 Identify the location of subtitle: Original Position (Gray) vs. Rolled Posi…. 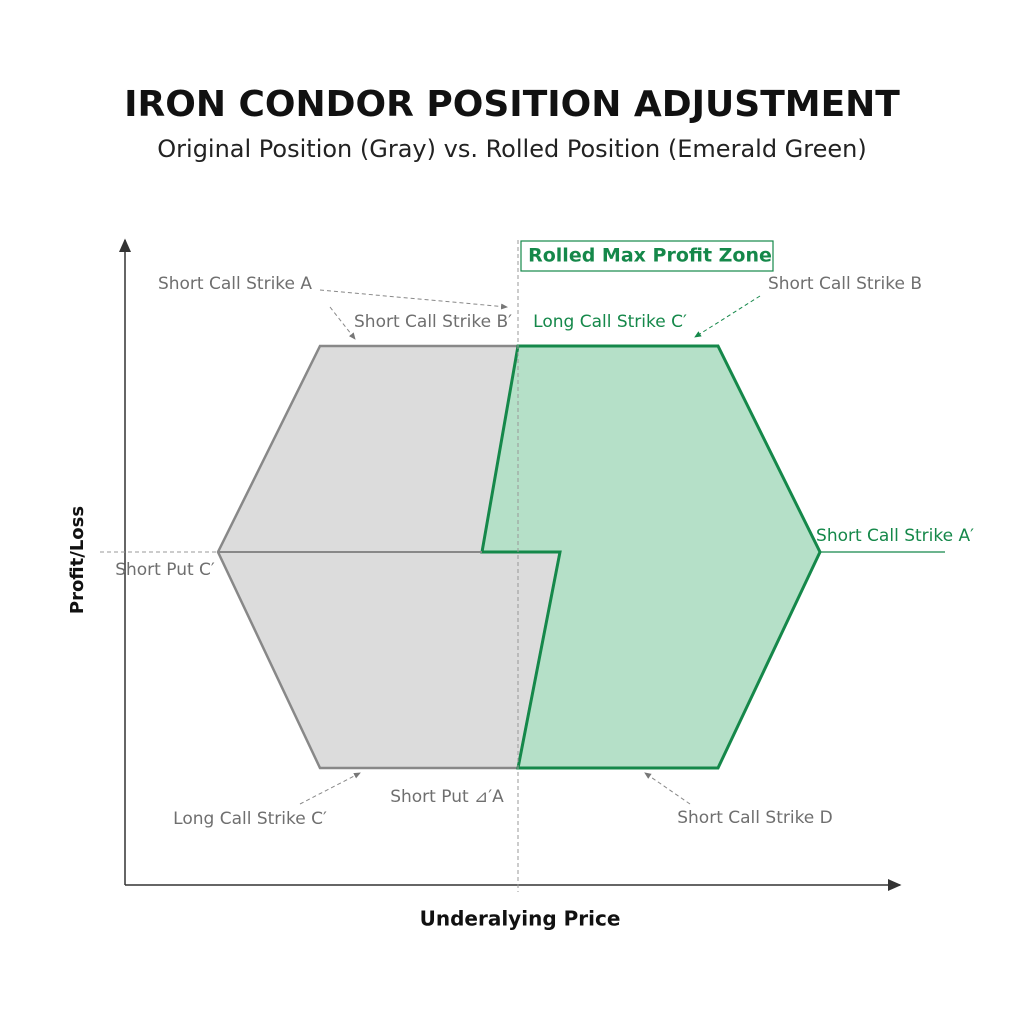
(511, 149).